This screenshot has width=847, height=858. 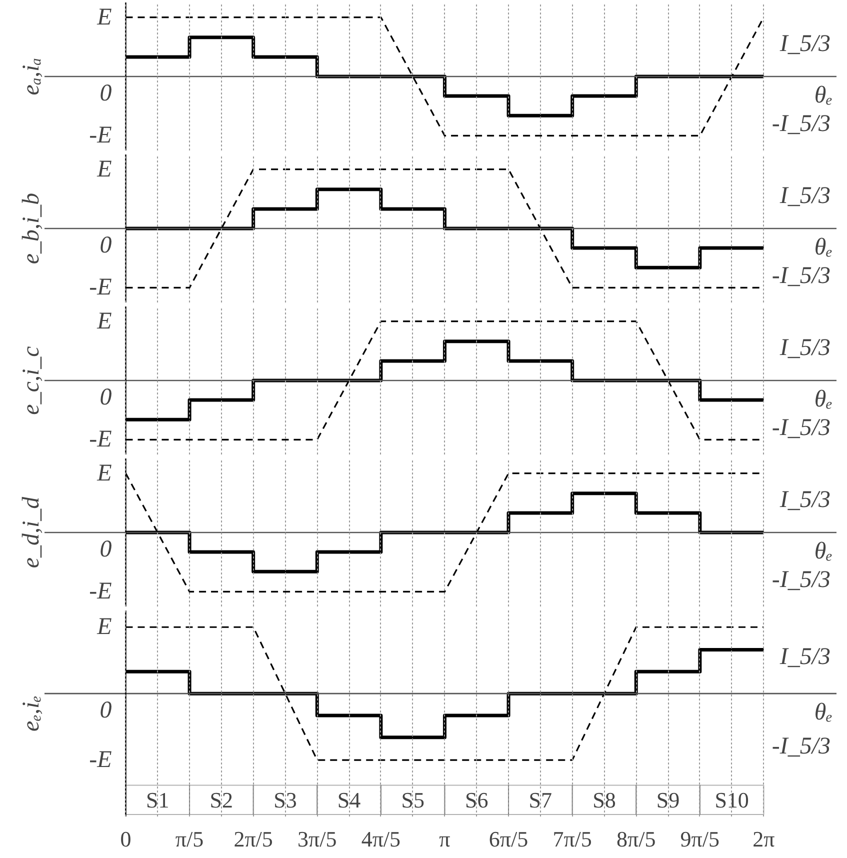 What do you see at coordinates (476, 799) in the screenshot?
I see `text: S6` at bounding box center [476, 799].